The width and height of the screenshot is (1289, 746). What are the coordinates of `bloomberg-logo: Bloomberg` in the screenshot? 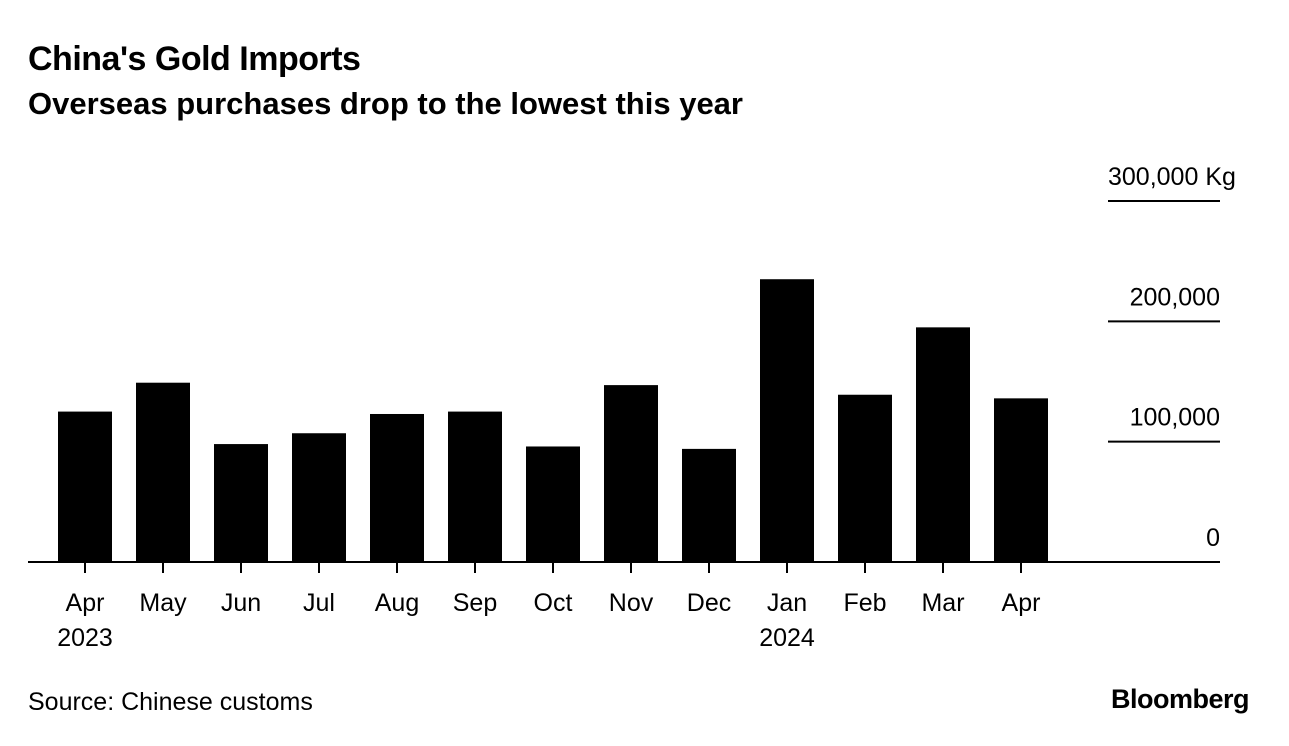 It's located at (1180, 699).